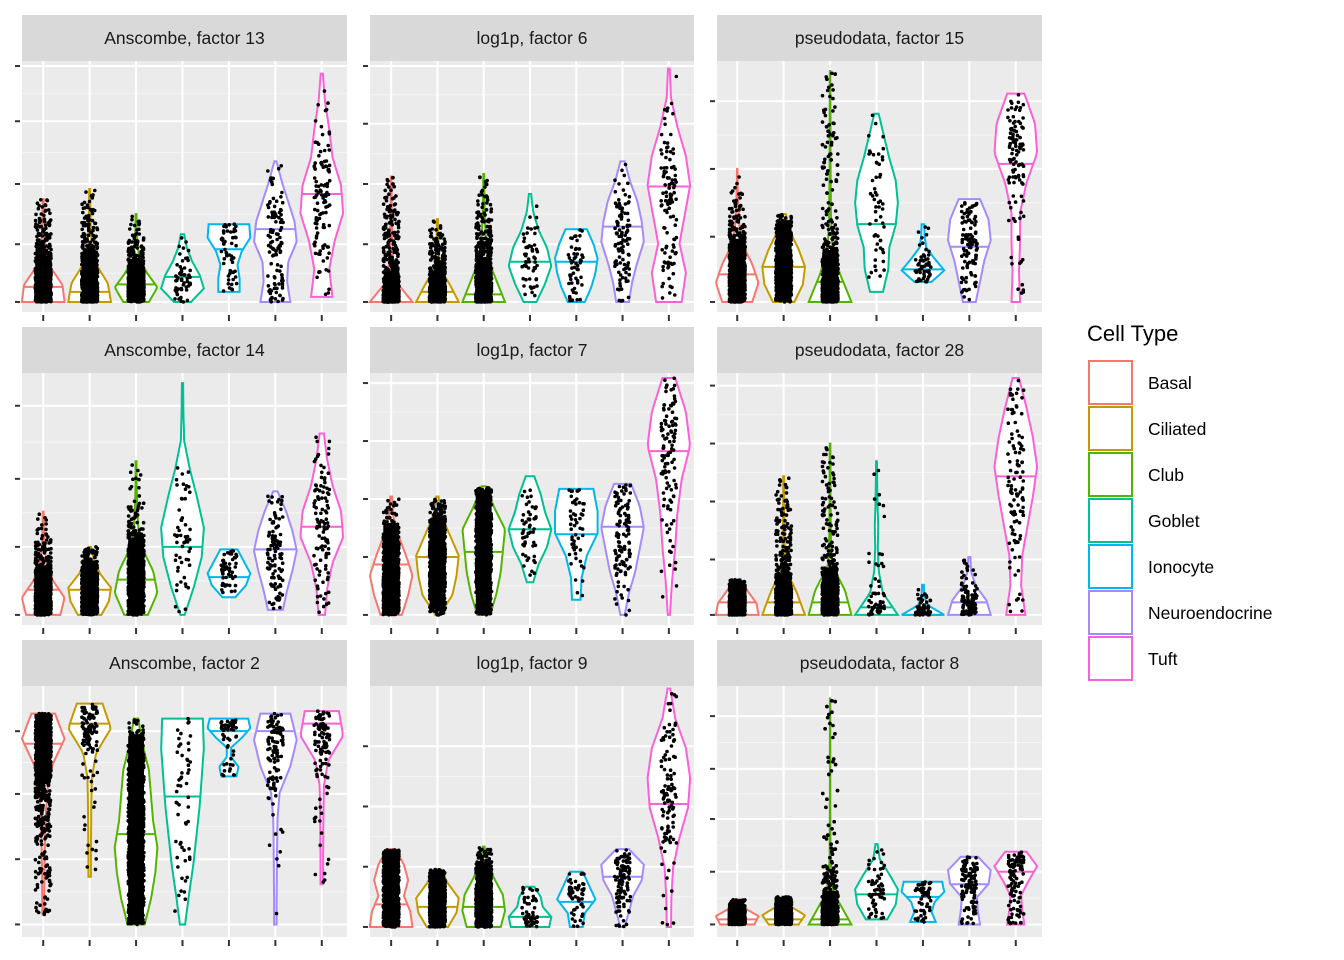 The image size is (1344, 960). I want to click on facet-title: Anscombe, factor 13, so click(184, 38).